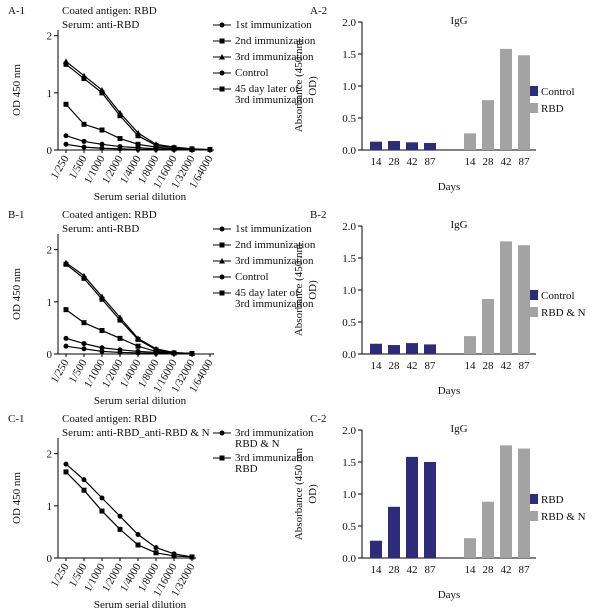 This screenshot has height=611, width=603. What do you see at coordinates (552, 109) in the screenshot?
I see `legend-label: RBD` at bounding box center [552, 109].